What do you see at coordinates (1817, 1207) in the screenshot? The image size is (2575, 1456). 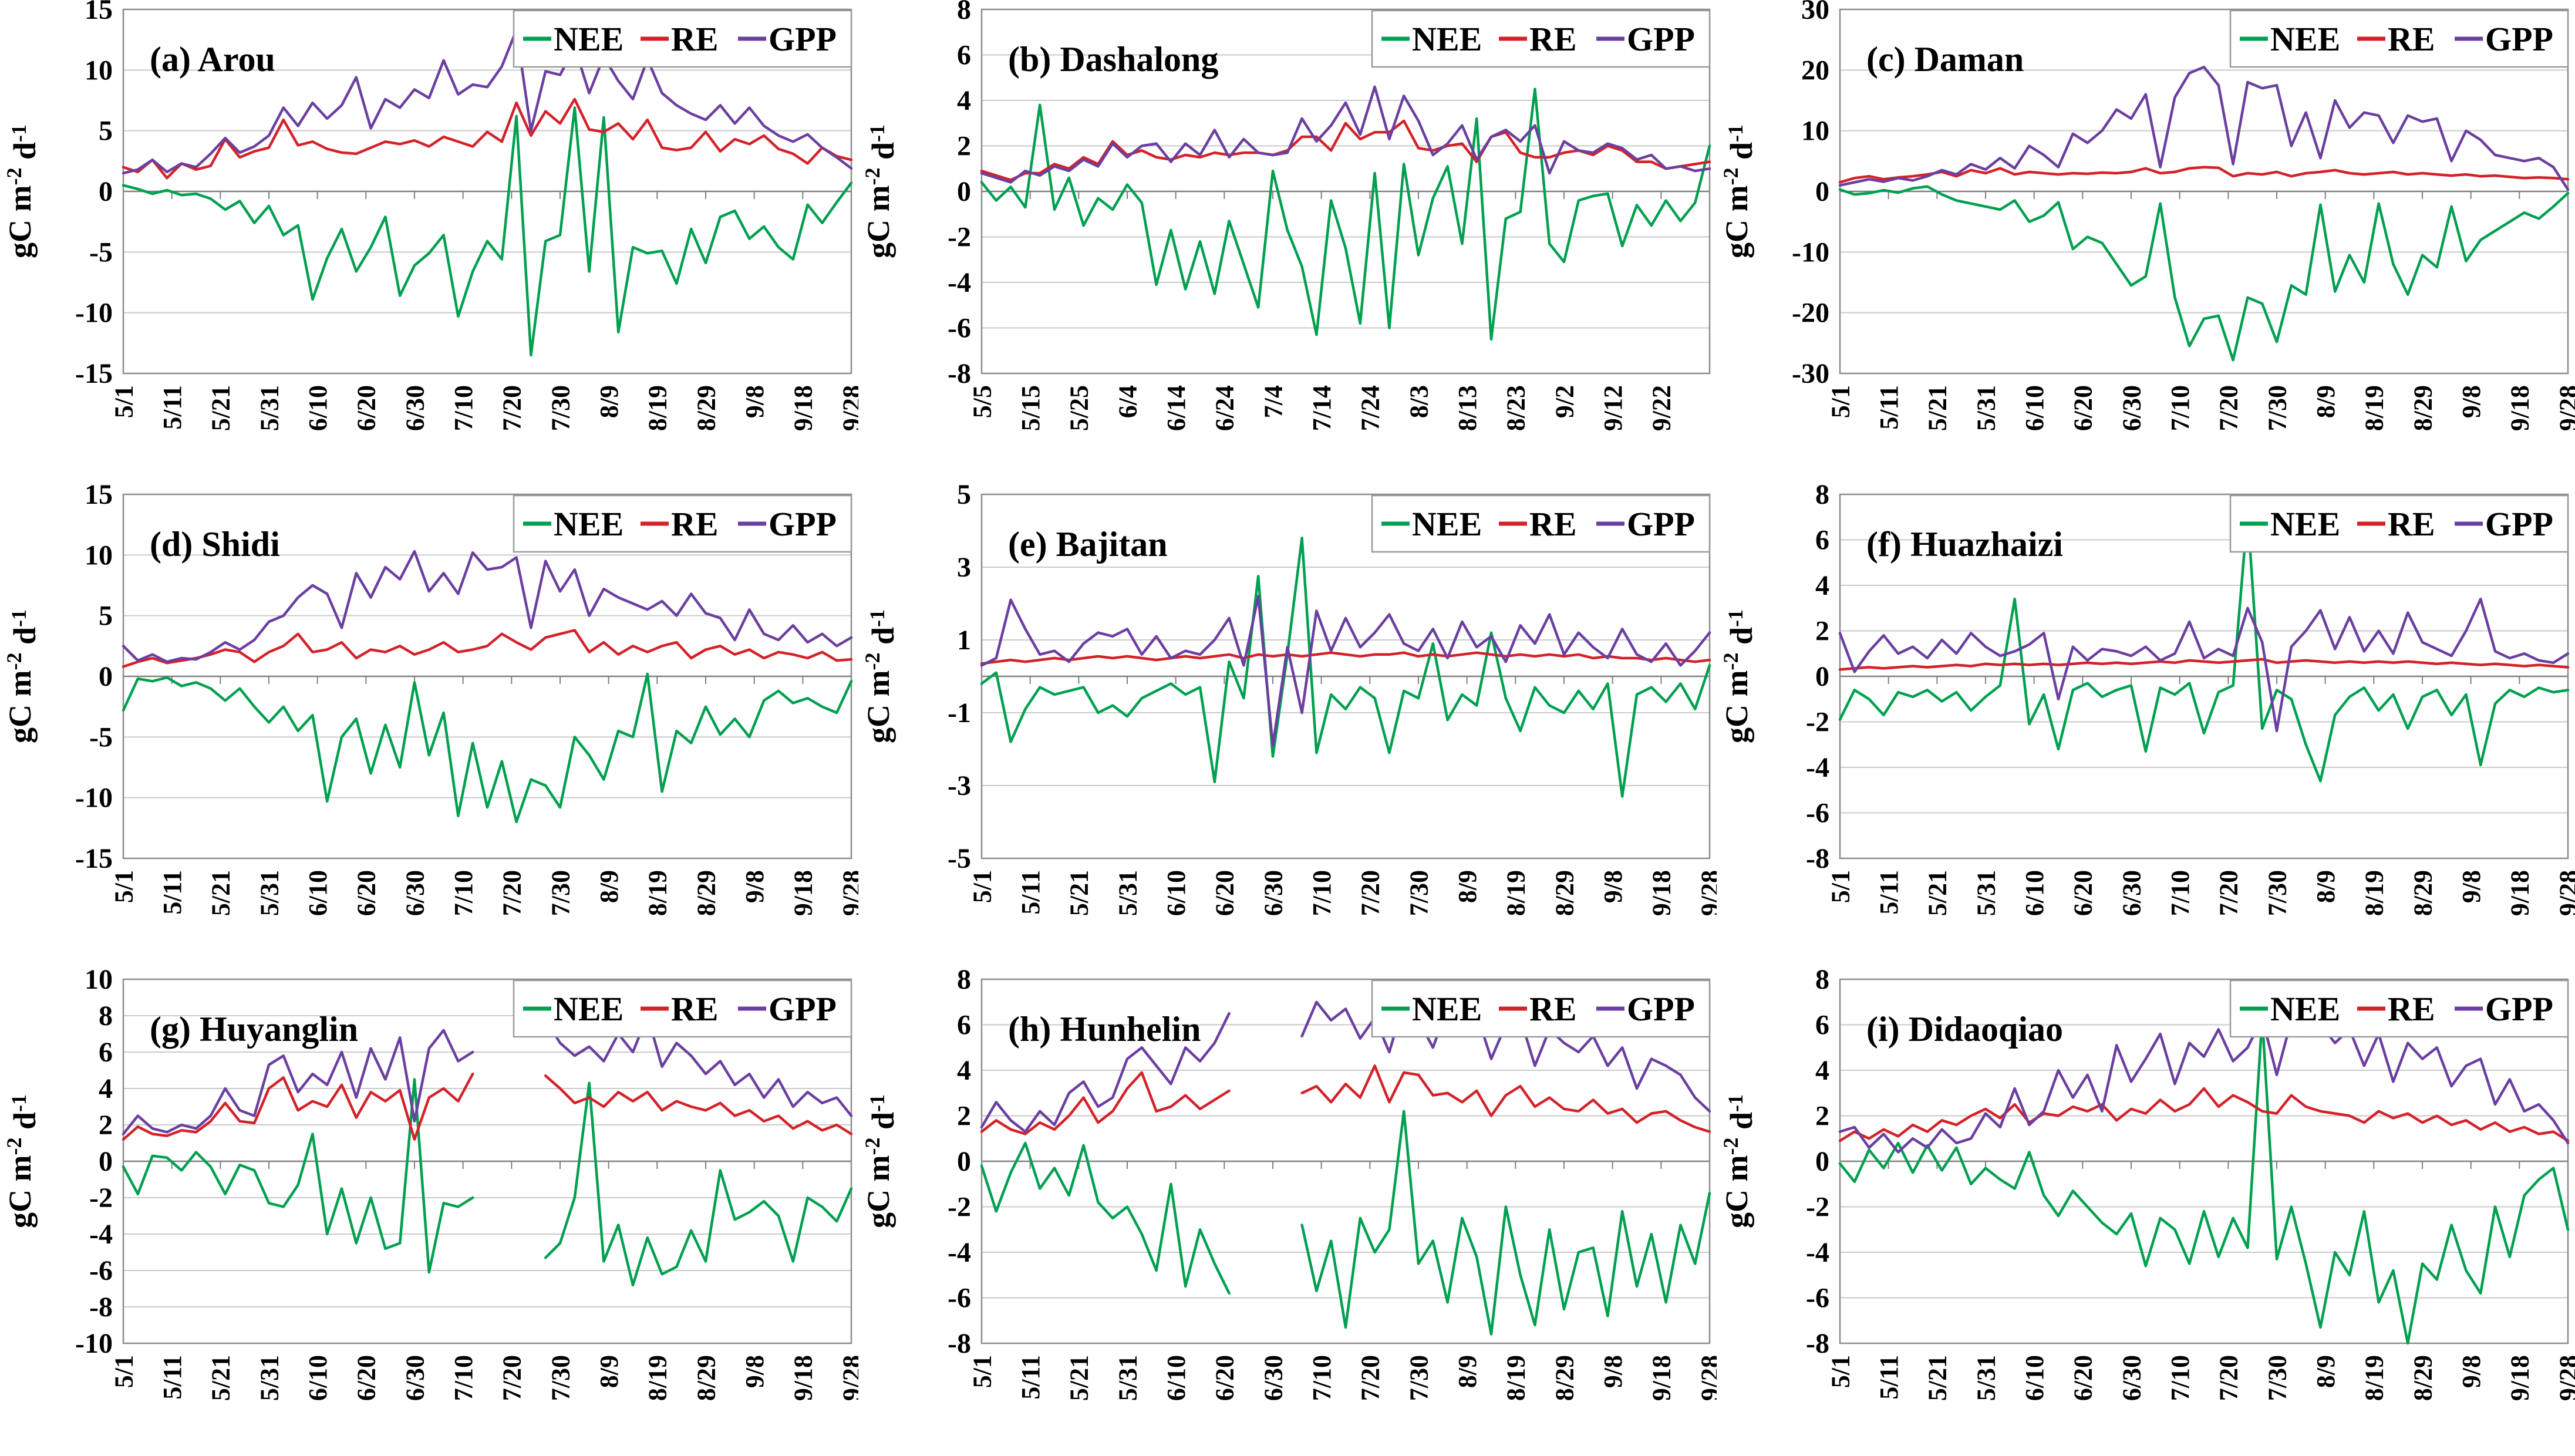 I see `y-tick-label: -2` at bounding box center [1817, 1207].